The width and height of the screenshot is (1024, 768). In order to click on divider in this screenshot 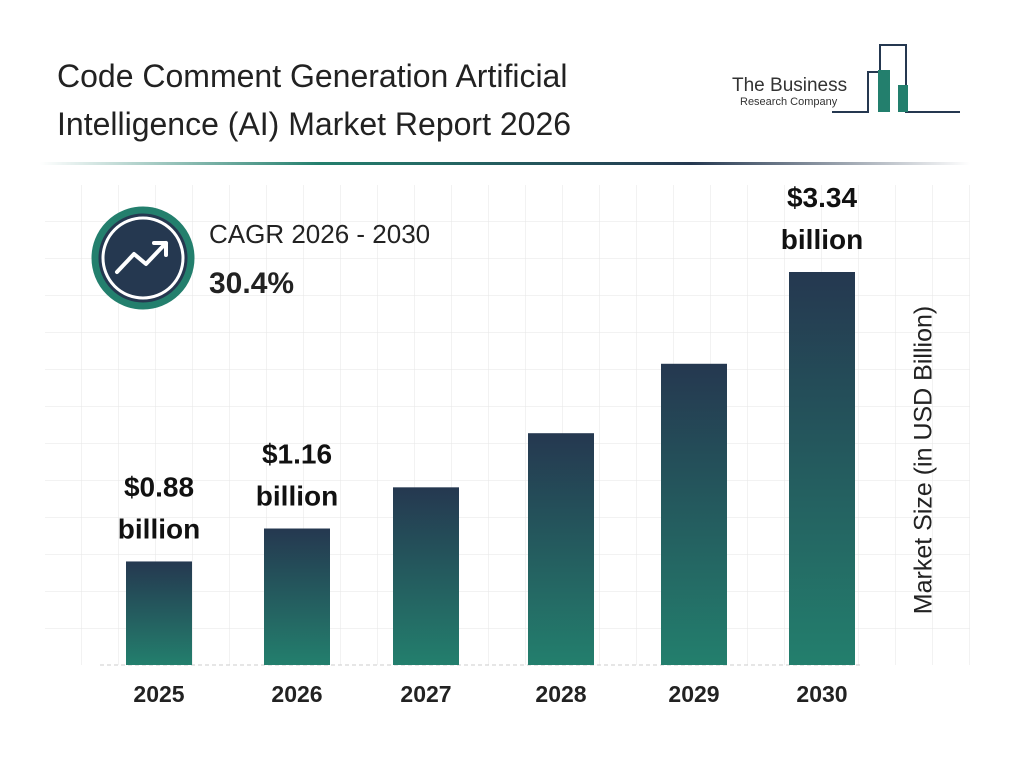, I will do `click(505, 163)`.